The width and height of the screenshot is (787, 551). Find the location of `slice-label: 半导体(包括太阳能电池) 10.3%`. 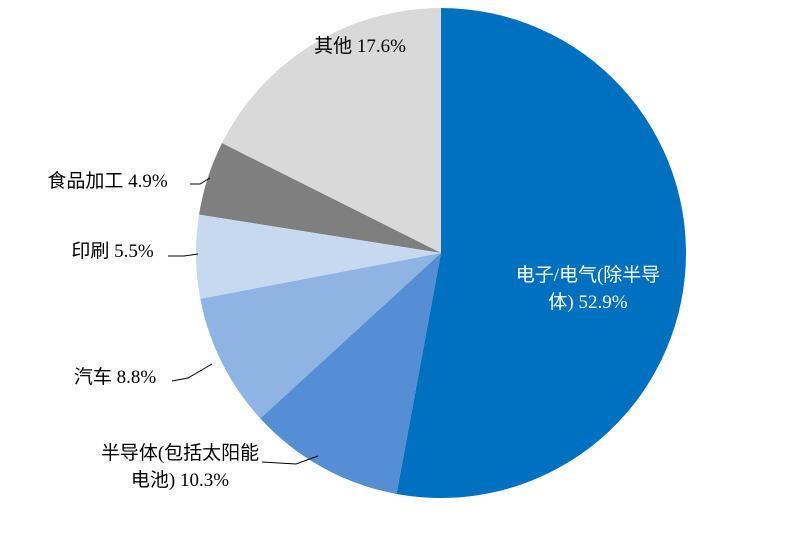

slice-label: 半导体(包括太阳能电池) 10.3% is located at coordinates (180, 467).